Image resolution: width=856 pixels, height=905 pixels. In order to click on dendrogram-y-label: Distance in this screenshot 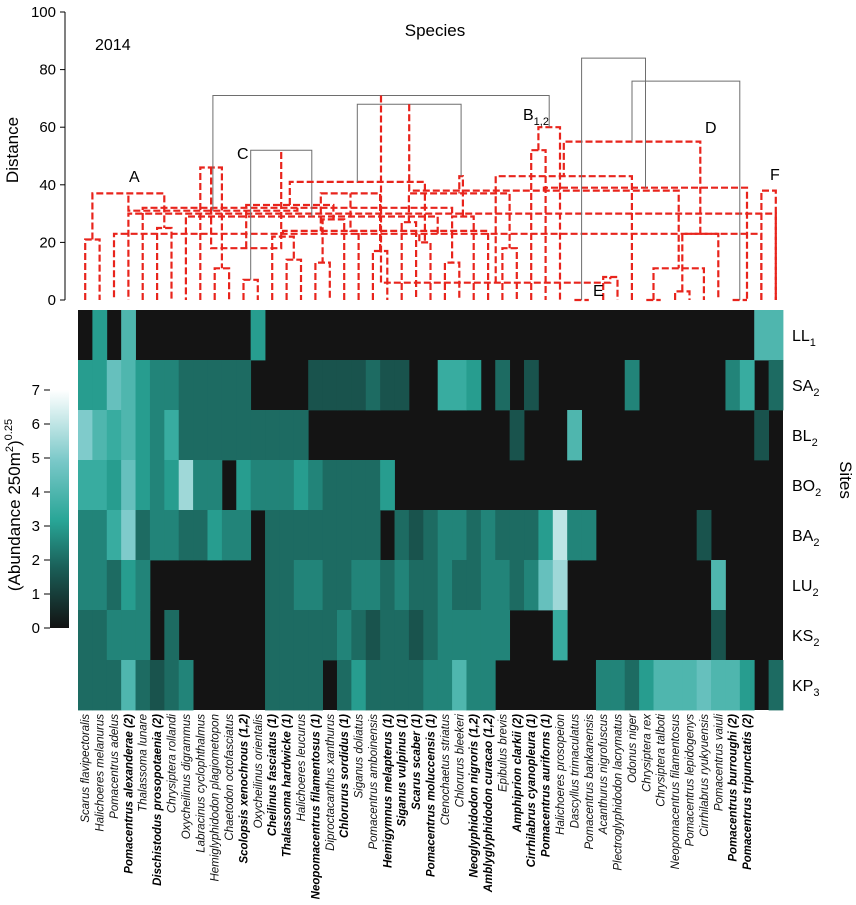, I will do `click(12, 150)`.